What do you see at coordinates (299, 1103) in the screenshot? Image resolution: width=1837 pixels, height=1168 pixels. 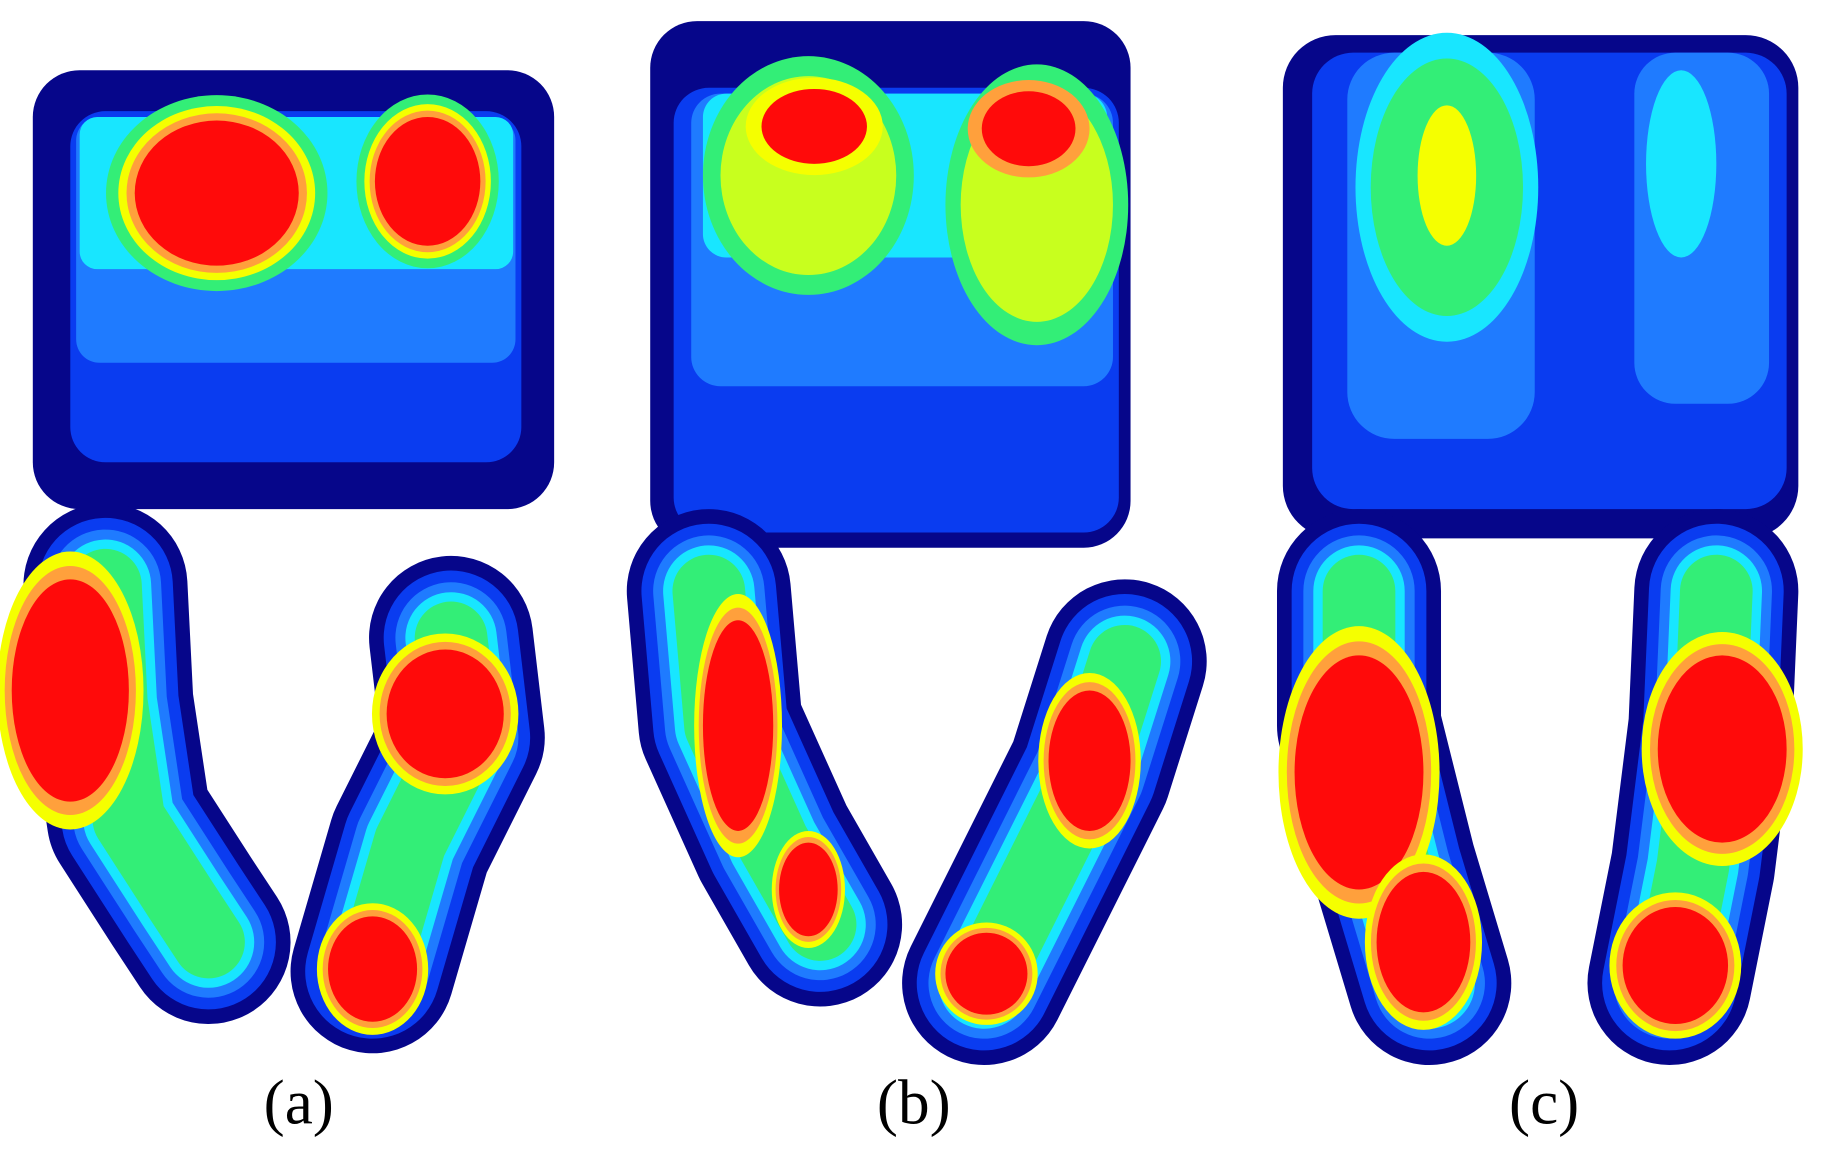 I see `panel-label: (a)` at bounding box center [299, 1103].